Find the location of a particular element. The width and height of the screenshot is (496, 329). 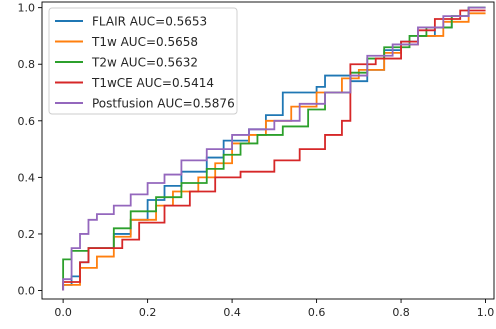

y-tick-label: 0.8 is located at coordinates (27, 64).